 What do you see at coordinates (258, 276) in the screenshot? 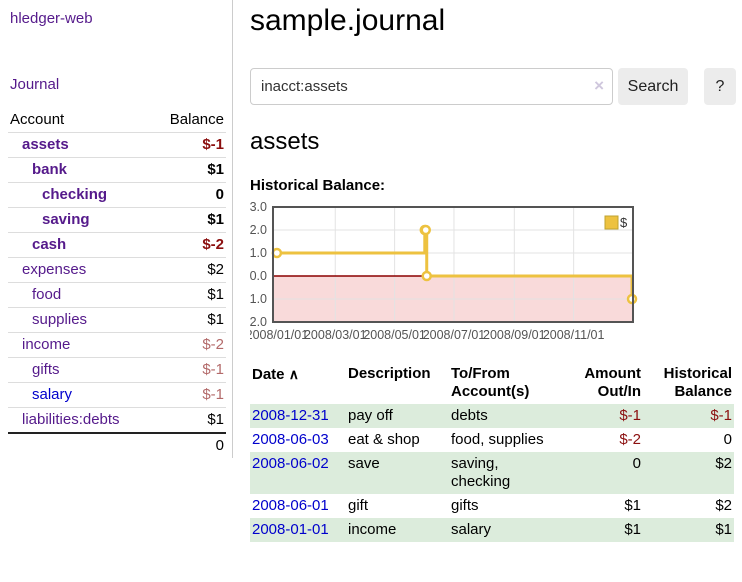
I see `svg-text: 0.0` at bounding box center [258, 276].